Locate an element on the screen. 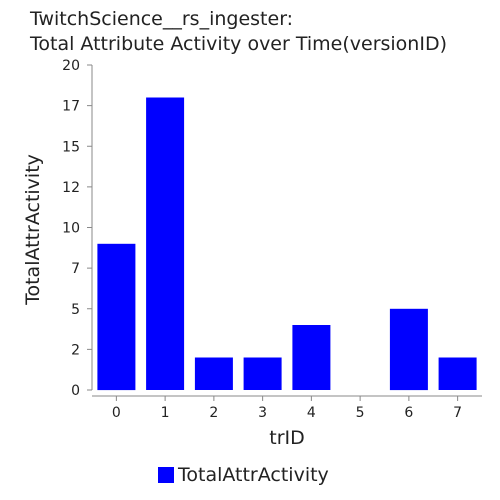 The width and height of the screenshot is (500, 500). x-tick-label: 7 is located at coordinates (457, 413).